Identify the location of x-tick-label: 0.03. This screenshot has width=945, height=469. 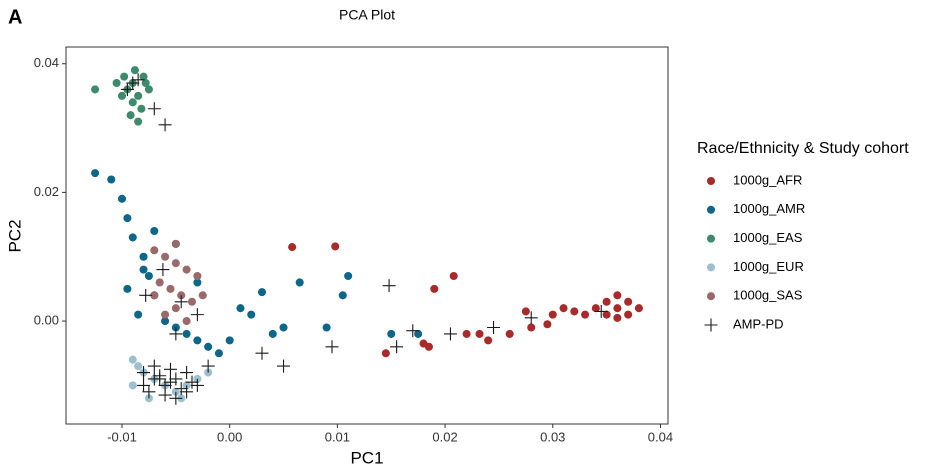
(552, 436).